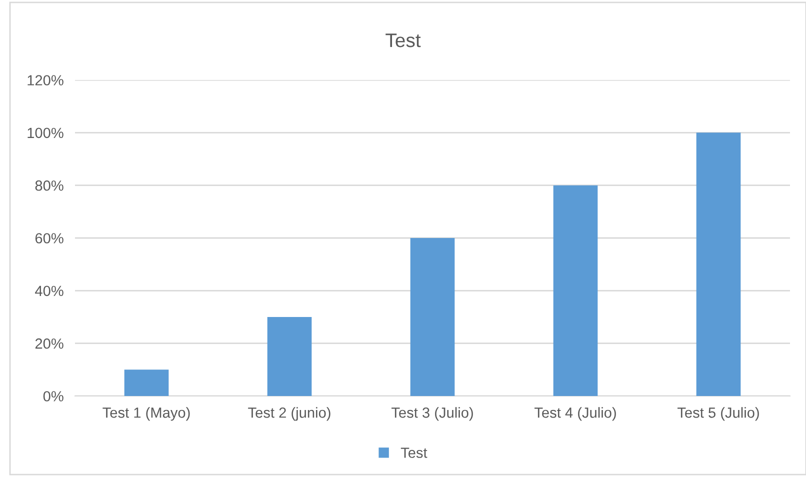  What do you see at coordinates (49, 185) in the screenshot?
I see `y-tick-label: 80%` at bounding box center [49, 185].